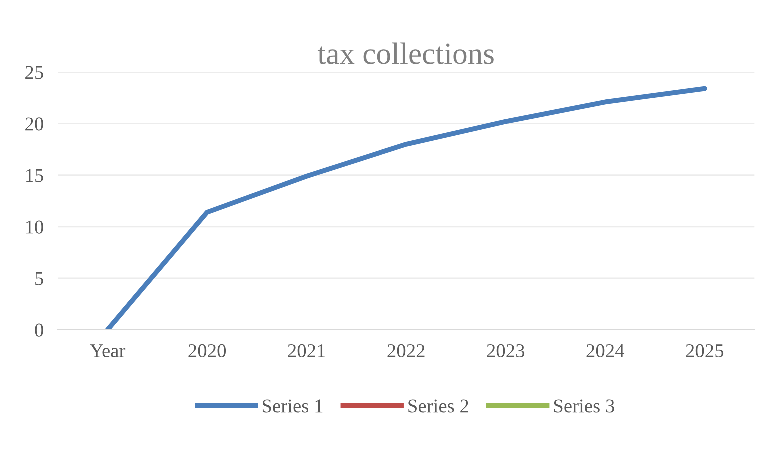 The image size is (774, 452). Describe the element at coordinates (406, 53) in the screenshot. I see `chart-title: tax collections` at that location.